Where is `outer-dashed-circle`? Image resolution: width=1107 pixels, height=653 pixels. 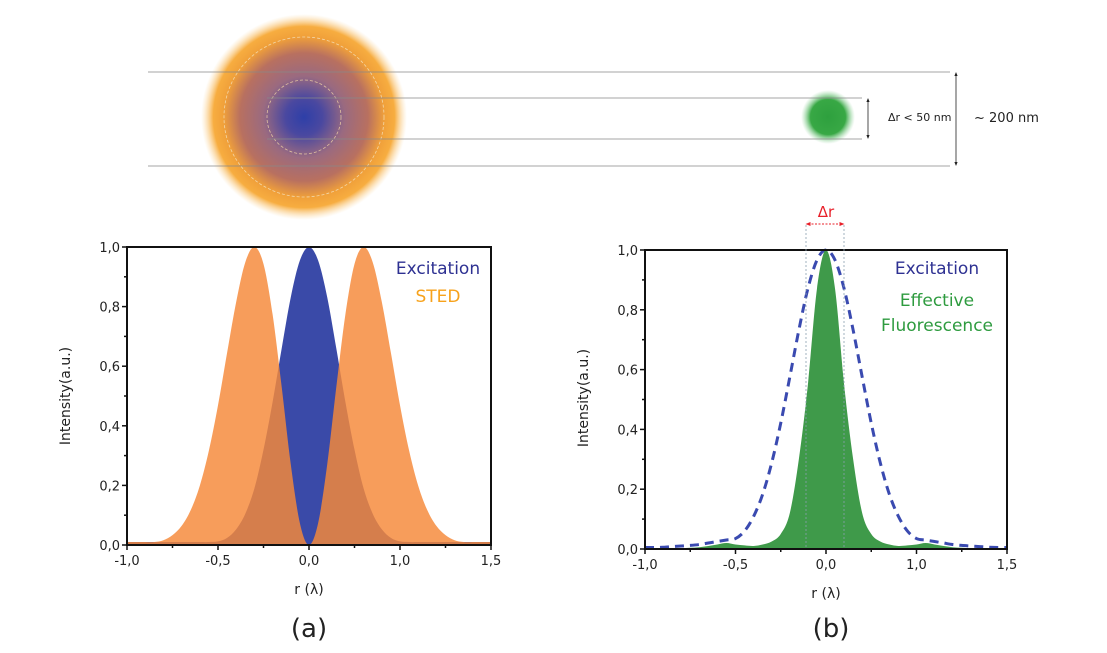 outer-dashed-circle is located at coordinates (304, 117).